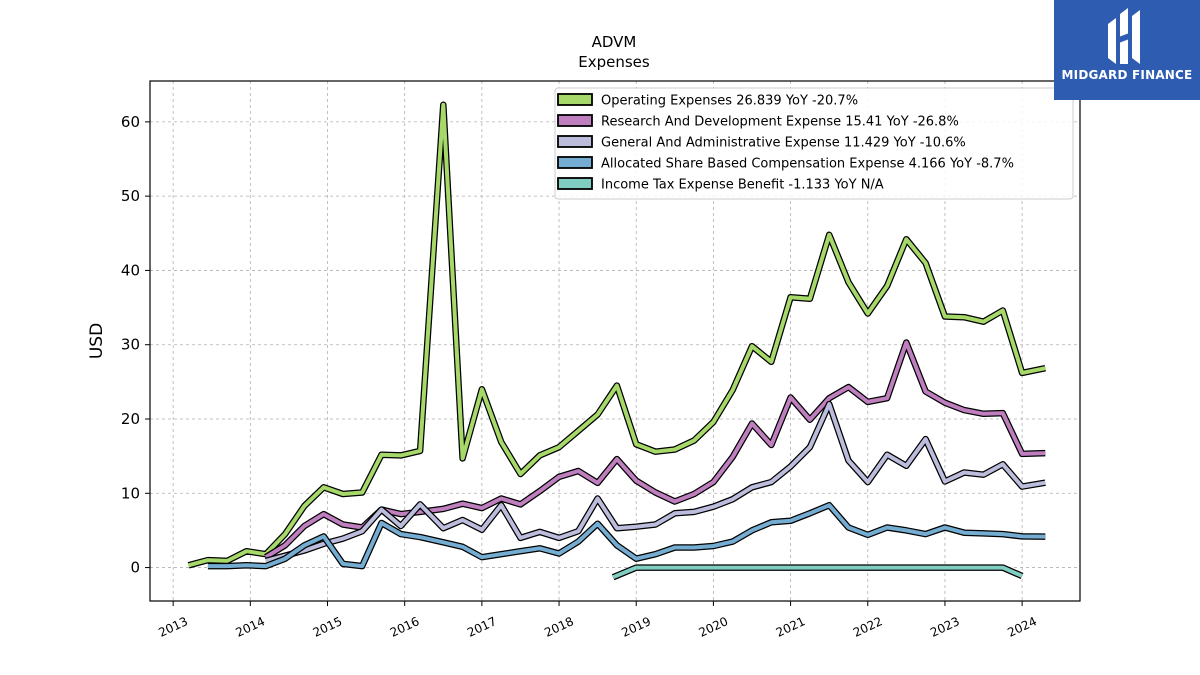  Describe the element at coordinates (868, 627) in the screenshot. I see `x-tick-label: 2022` at that location.